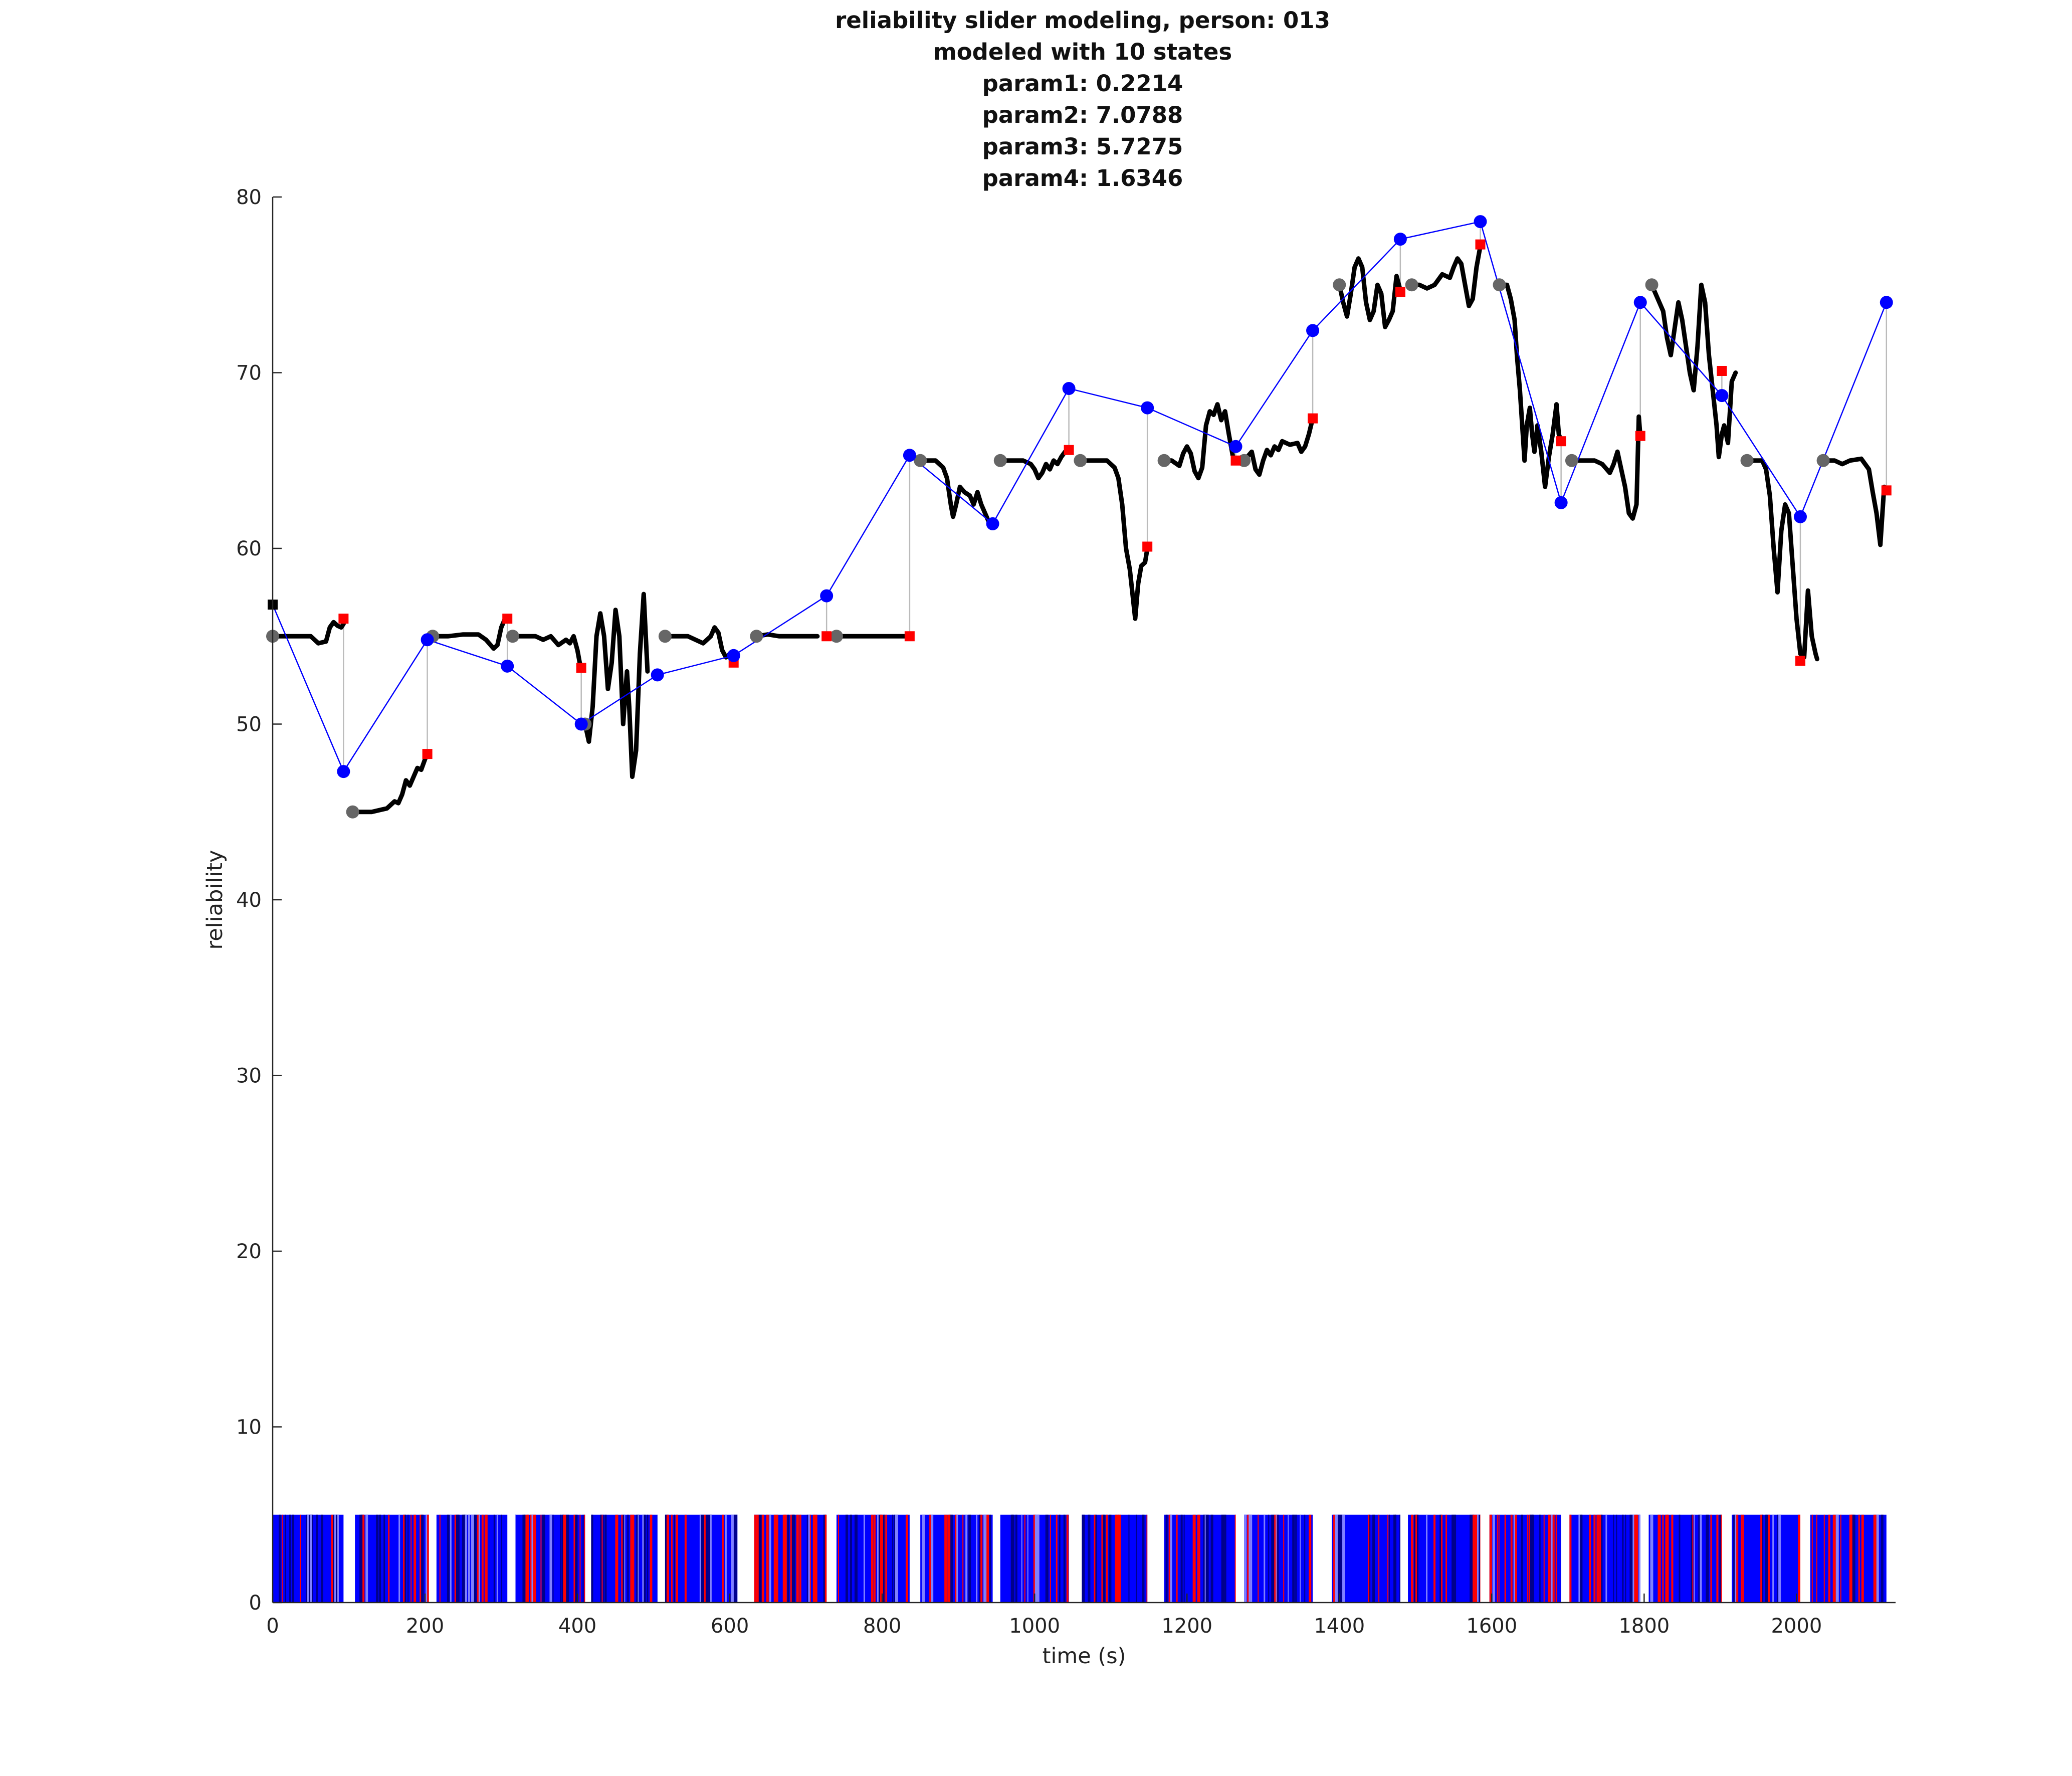  What do you see at coordinates (1082, 146) in the screenshot?
I see `title-line-5: param3: 5.7275` at bounding box center [1082, 146].